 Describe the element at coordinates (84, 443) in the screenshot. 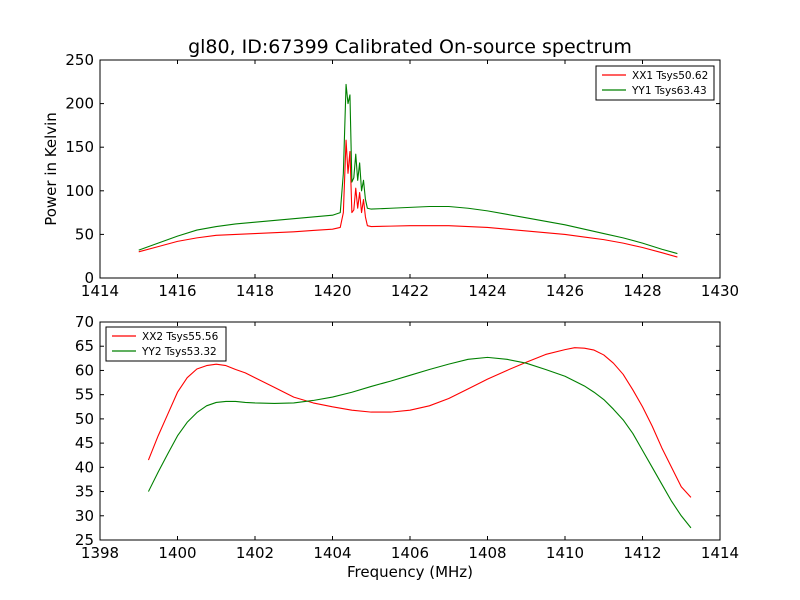

I see `y-tick-label: 45` at that location.